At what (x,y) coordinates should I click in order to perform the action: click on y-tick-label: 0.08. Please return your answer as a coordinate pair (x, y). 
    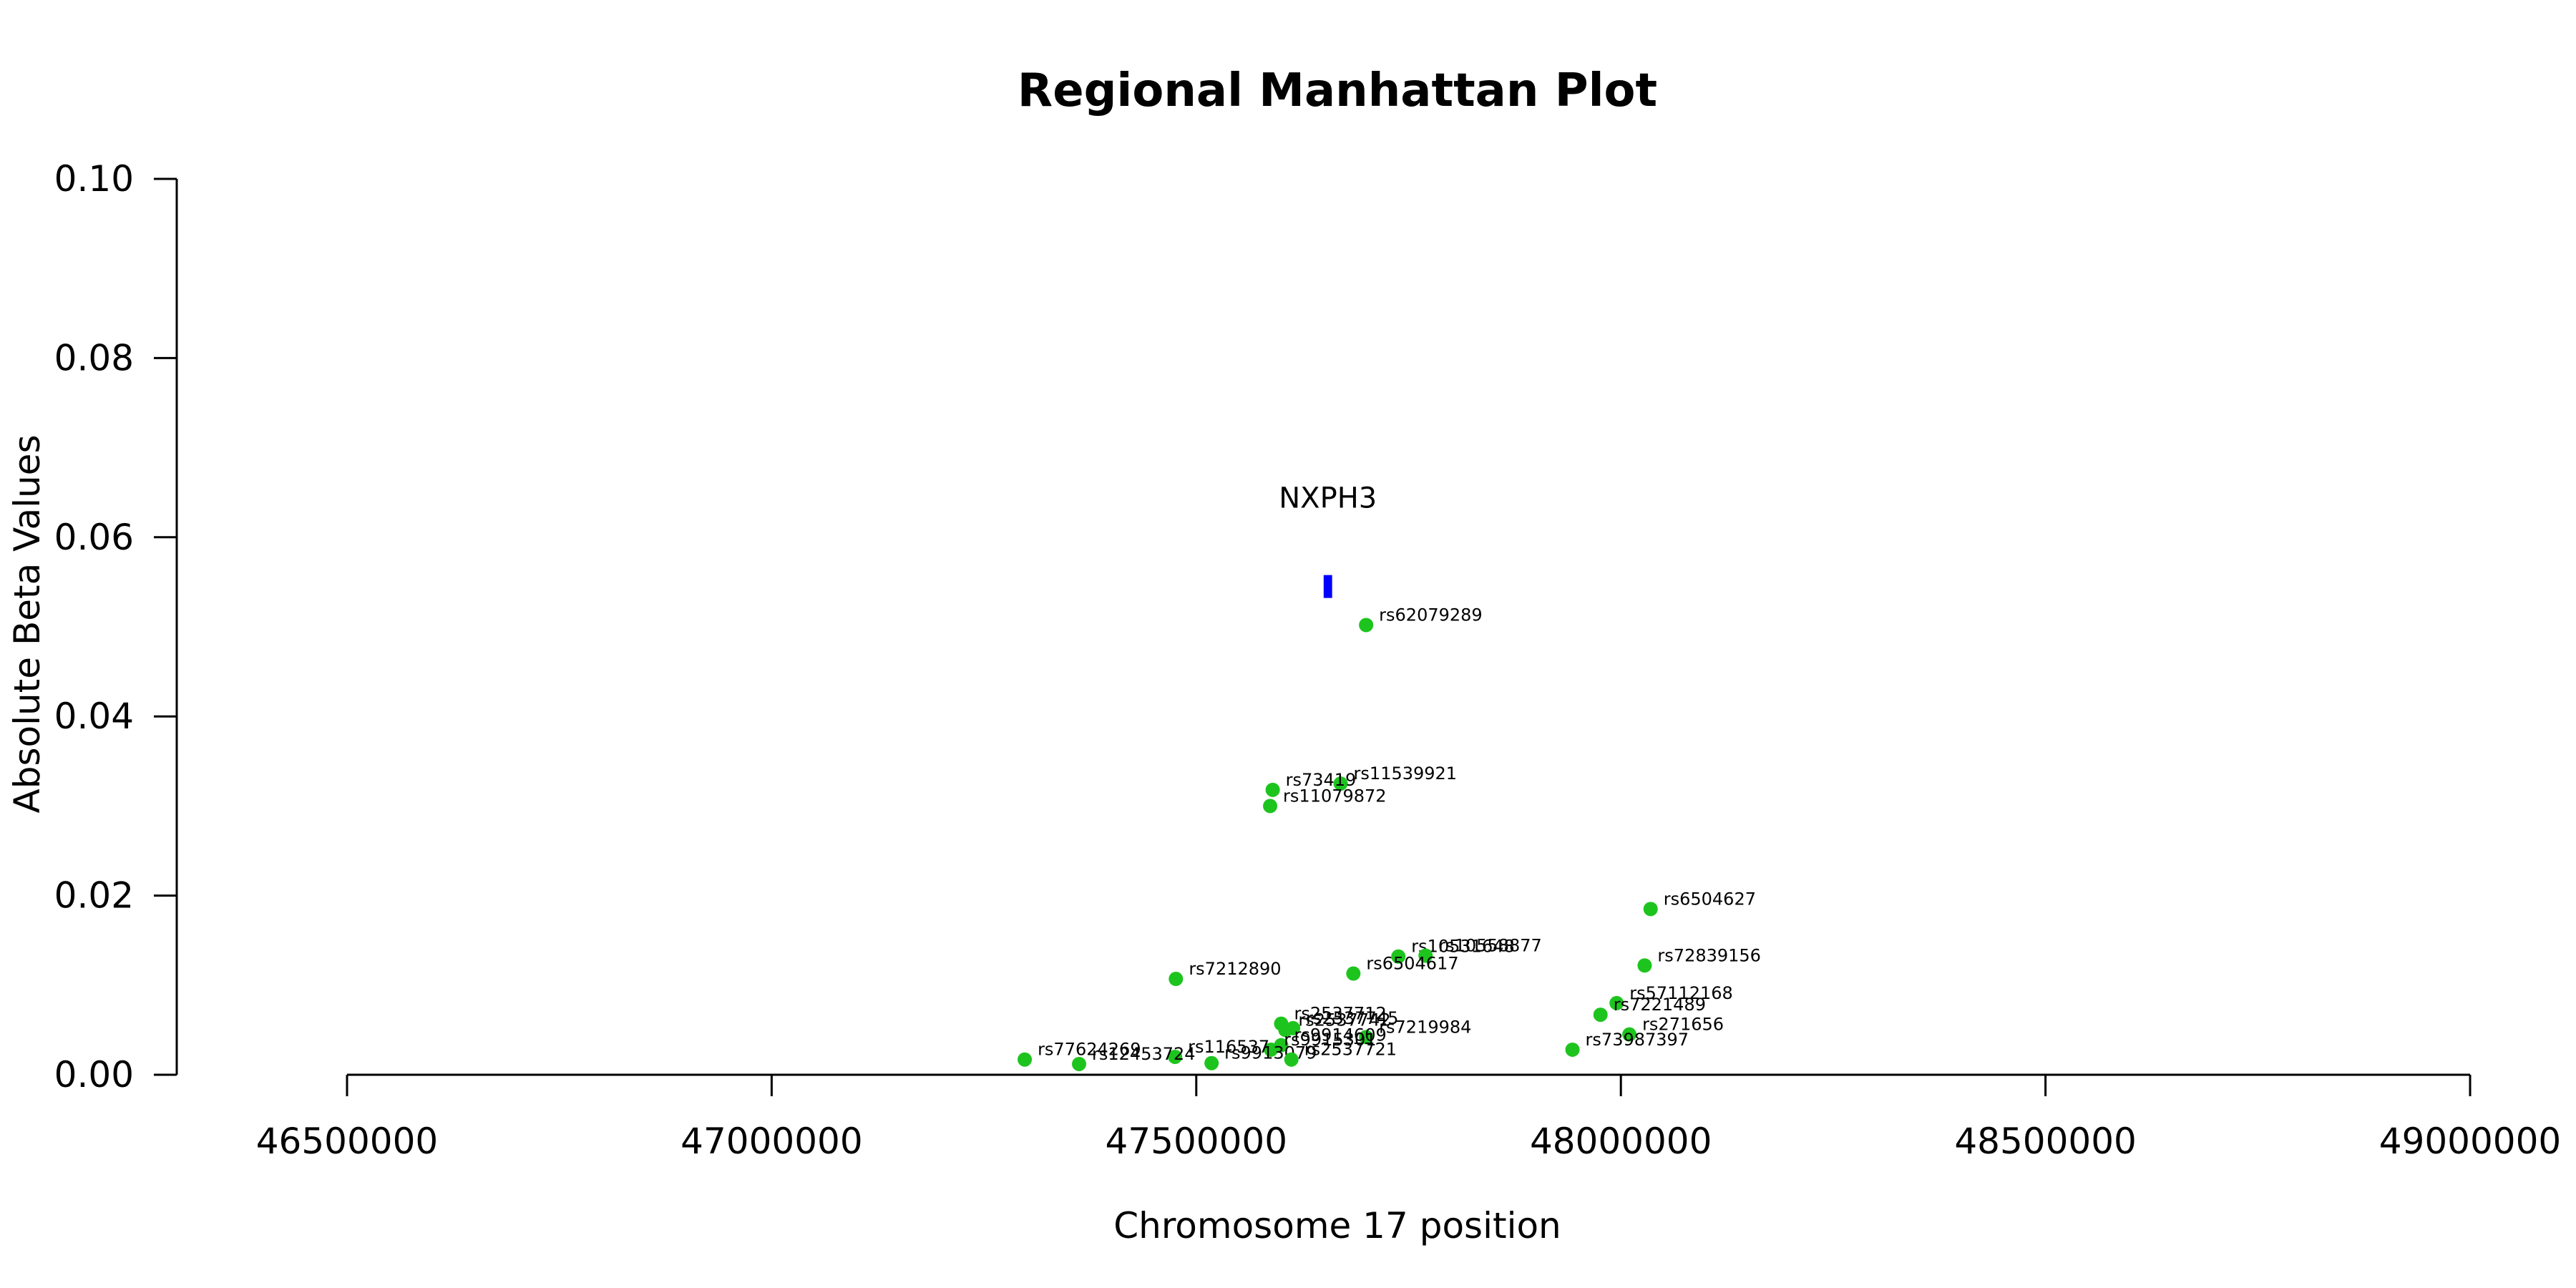
    Looking at the image, I should click on (94, 358).